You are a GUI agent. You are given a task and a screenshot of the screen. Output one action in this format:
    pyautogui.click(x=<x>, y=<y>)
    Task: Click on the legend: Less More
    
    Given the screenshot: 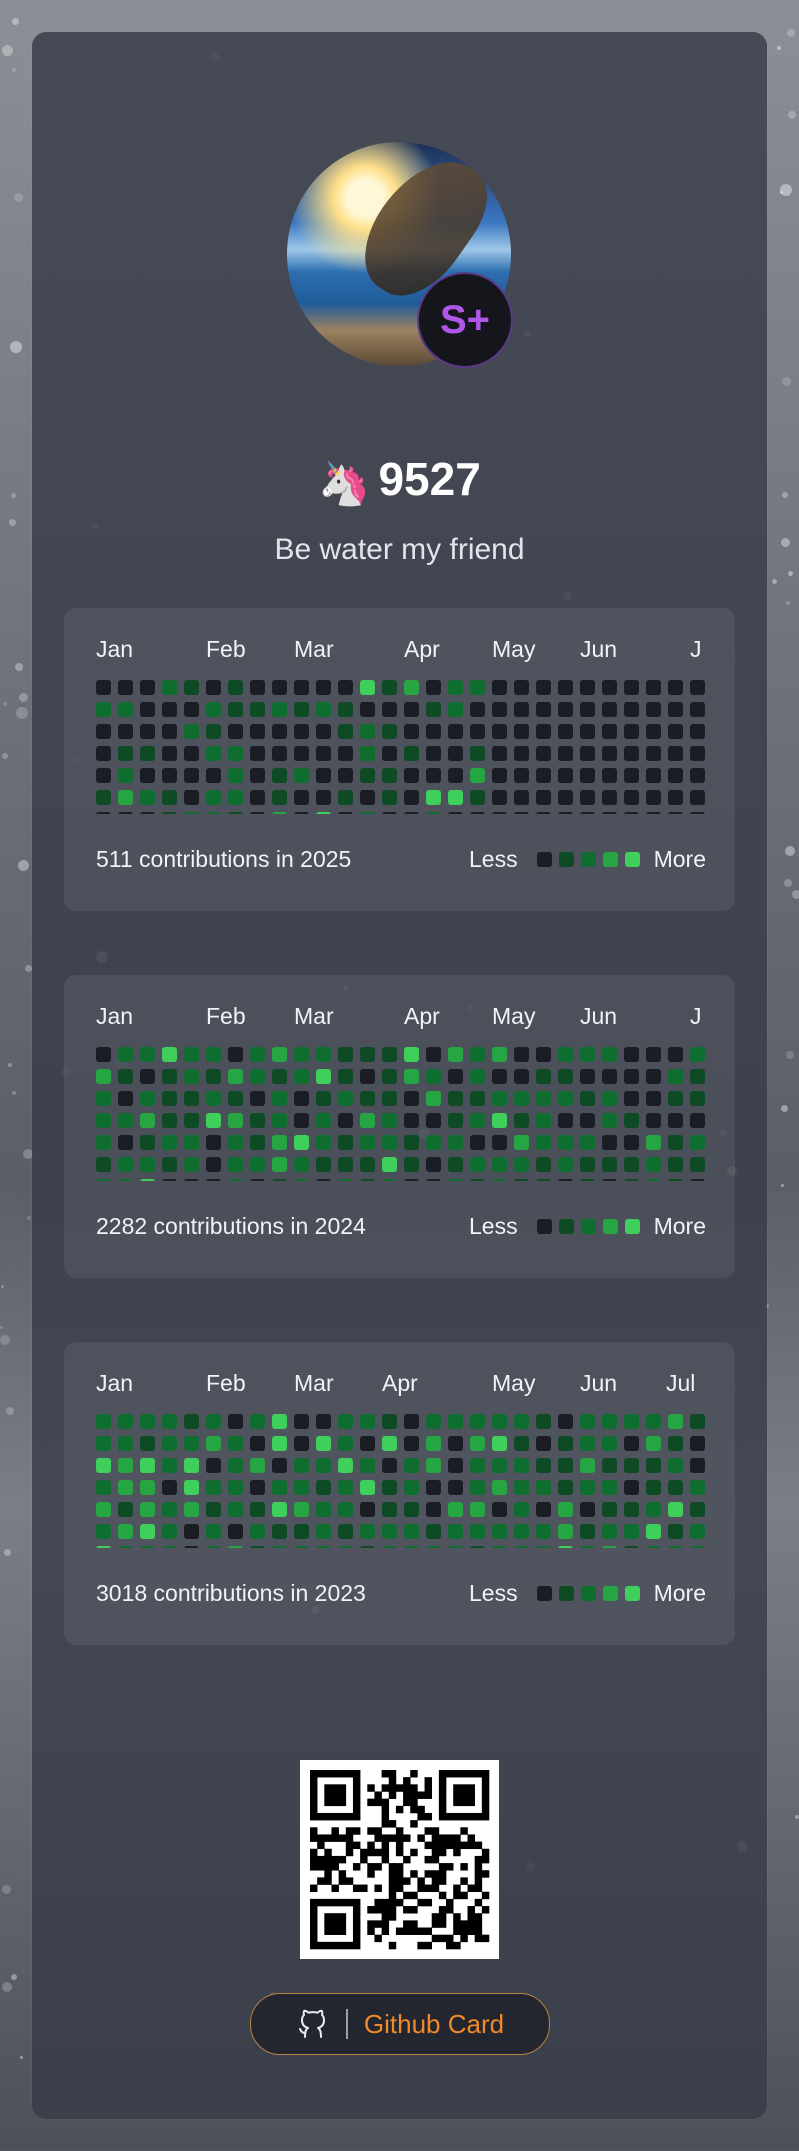 What is the action you would take?
    pyautogui.click(x=587, y=1226)
    